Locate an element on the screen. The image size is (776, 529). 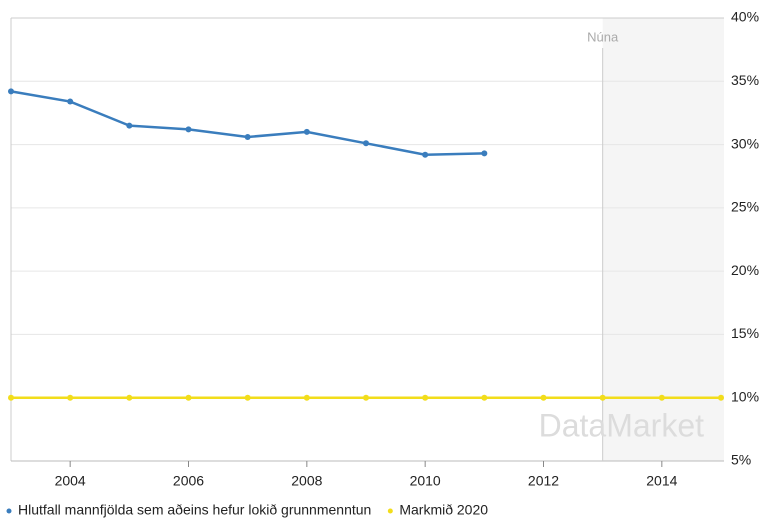
series-line is located at coordinates (247, 123).